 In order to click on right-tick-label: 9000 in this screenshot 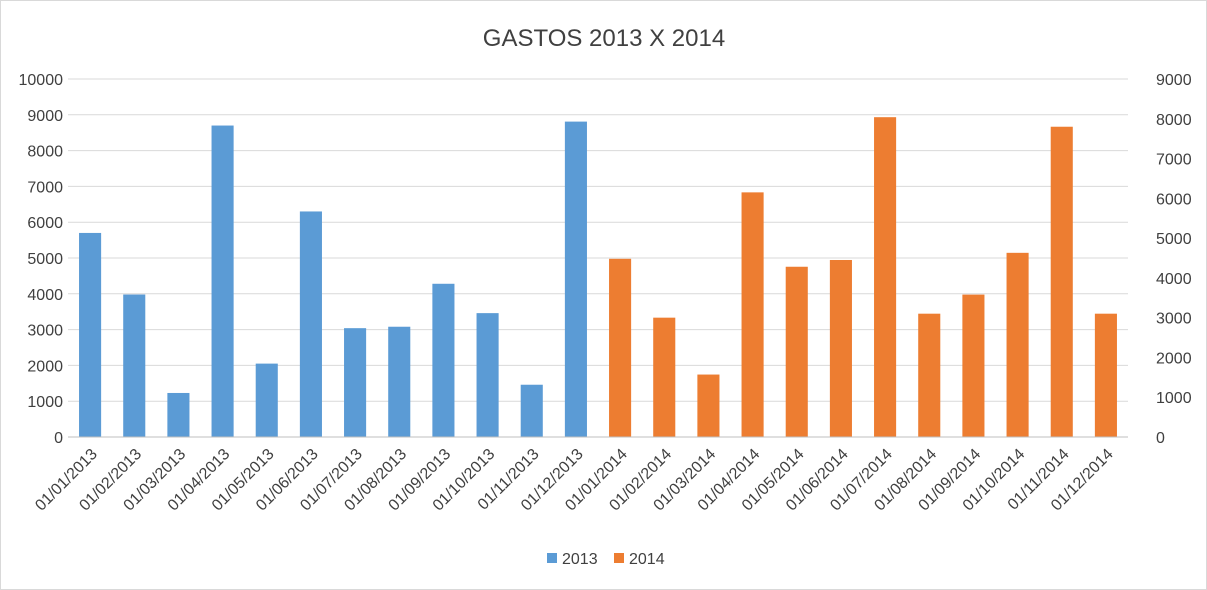, I will do `click(1174, 80)`.